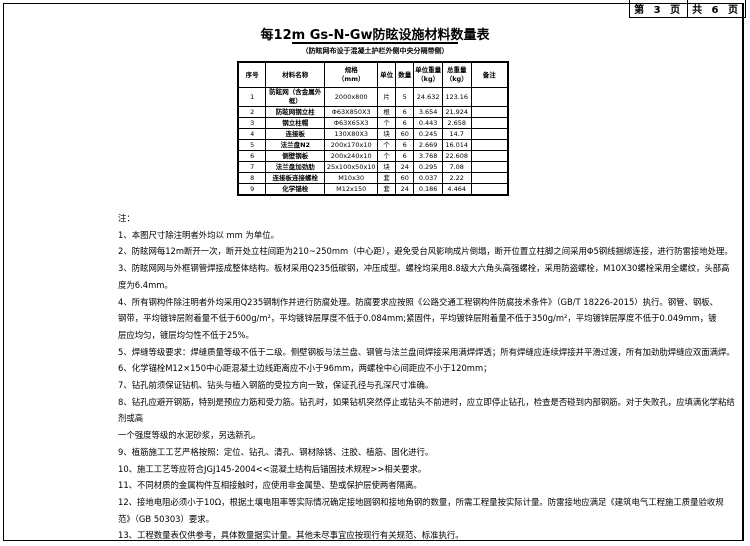 The image size is (750, 546). What do you see at coordinates (126, 218) in the screenshot?
I see `notes-heading: 注：` at bounding box center [126, 218].